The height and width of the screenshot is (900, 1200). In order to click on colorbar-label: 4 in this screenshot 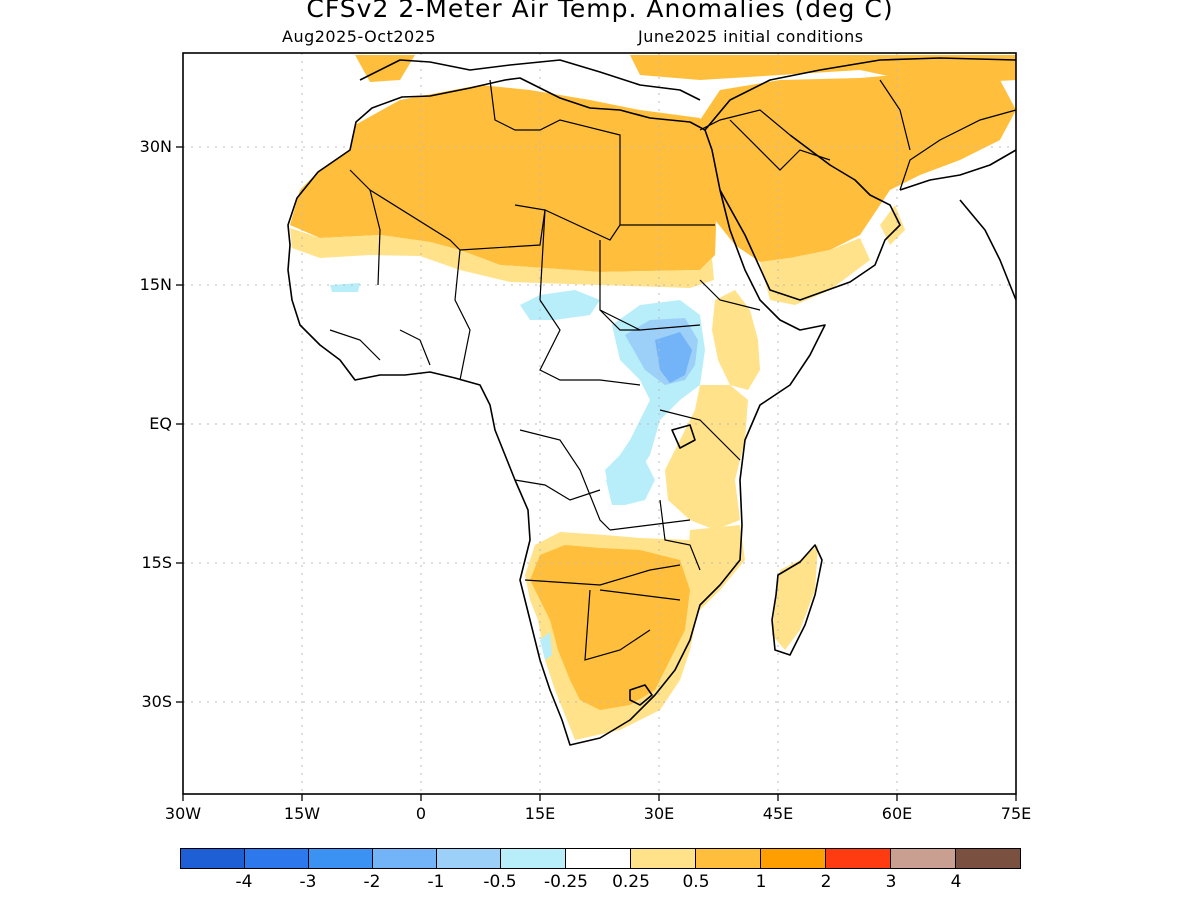, I will do `click(956, 882)`.